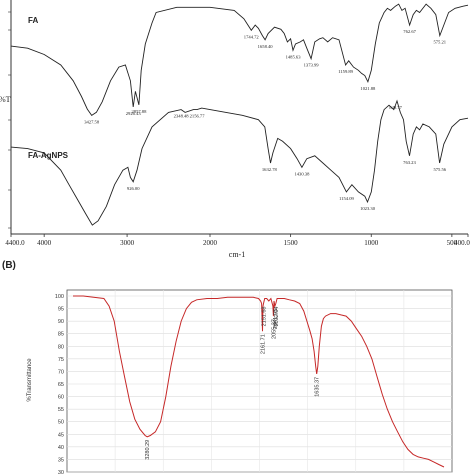  I want to click on peak-label: 1373.99, so click(312, 65).